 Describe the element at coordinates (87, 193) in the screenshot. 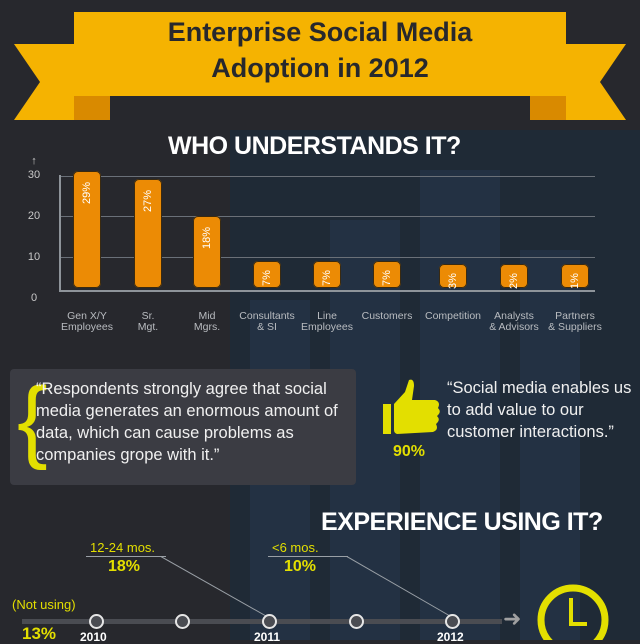

I see `bar-value-label: 29%` at that location.